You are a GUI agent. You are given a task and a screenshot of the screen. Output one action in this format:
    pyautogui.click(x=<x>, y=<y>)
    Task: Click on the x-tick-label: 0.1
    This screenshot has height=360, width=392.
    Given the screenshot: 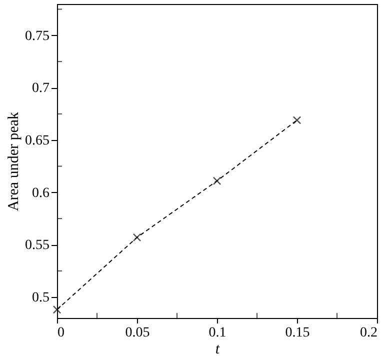 What is the action you would take?
    pyautogui.click(x=217, y=333)
    